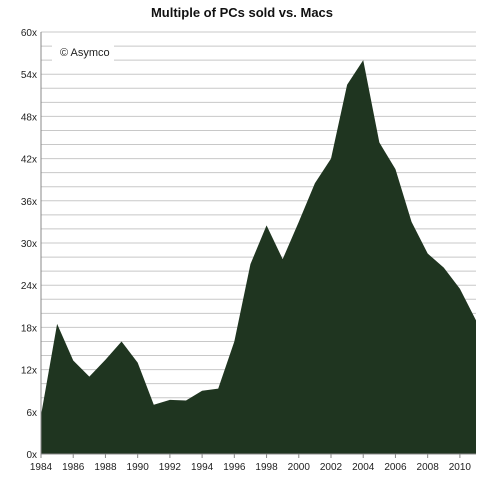 The width and height of the screenshot is (484, 480). What do you see at coordinates (29, 160) in the screenshot?
I see `y-tick-label: 42x` at bounding box center [29, 160].